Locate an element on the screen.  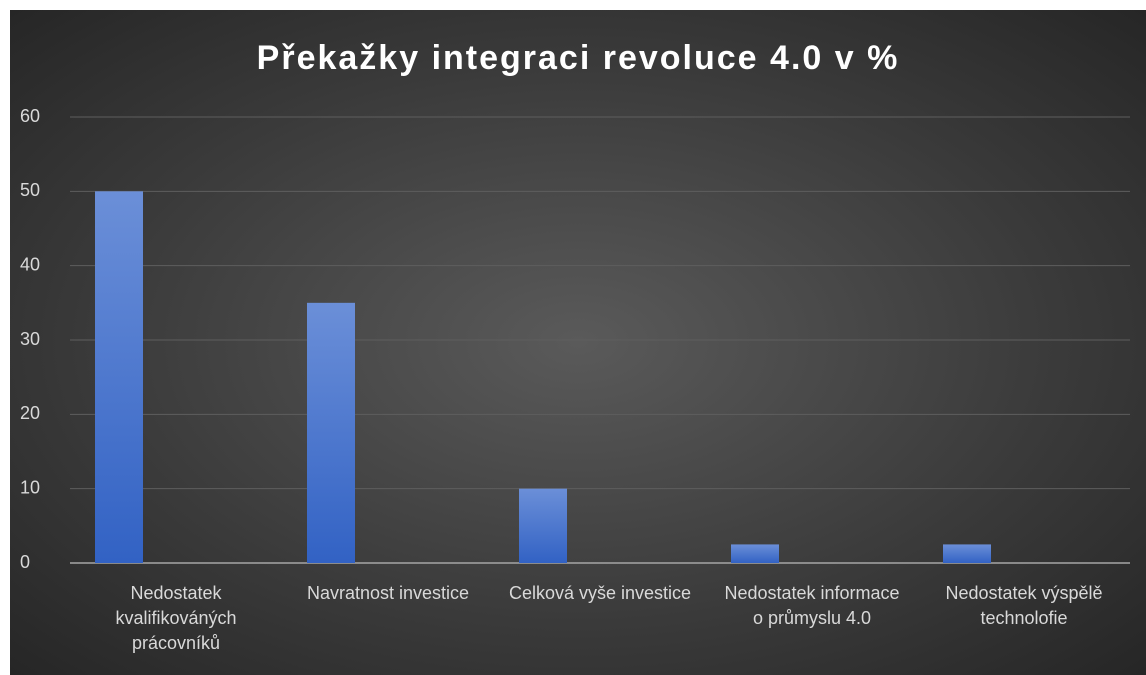
x-tick-label: Nedostatek informace o průmyslu 4.0 is located at coordinates (812, 605).